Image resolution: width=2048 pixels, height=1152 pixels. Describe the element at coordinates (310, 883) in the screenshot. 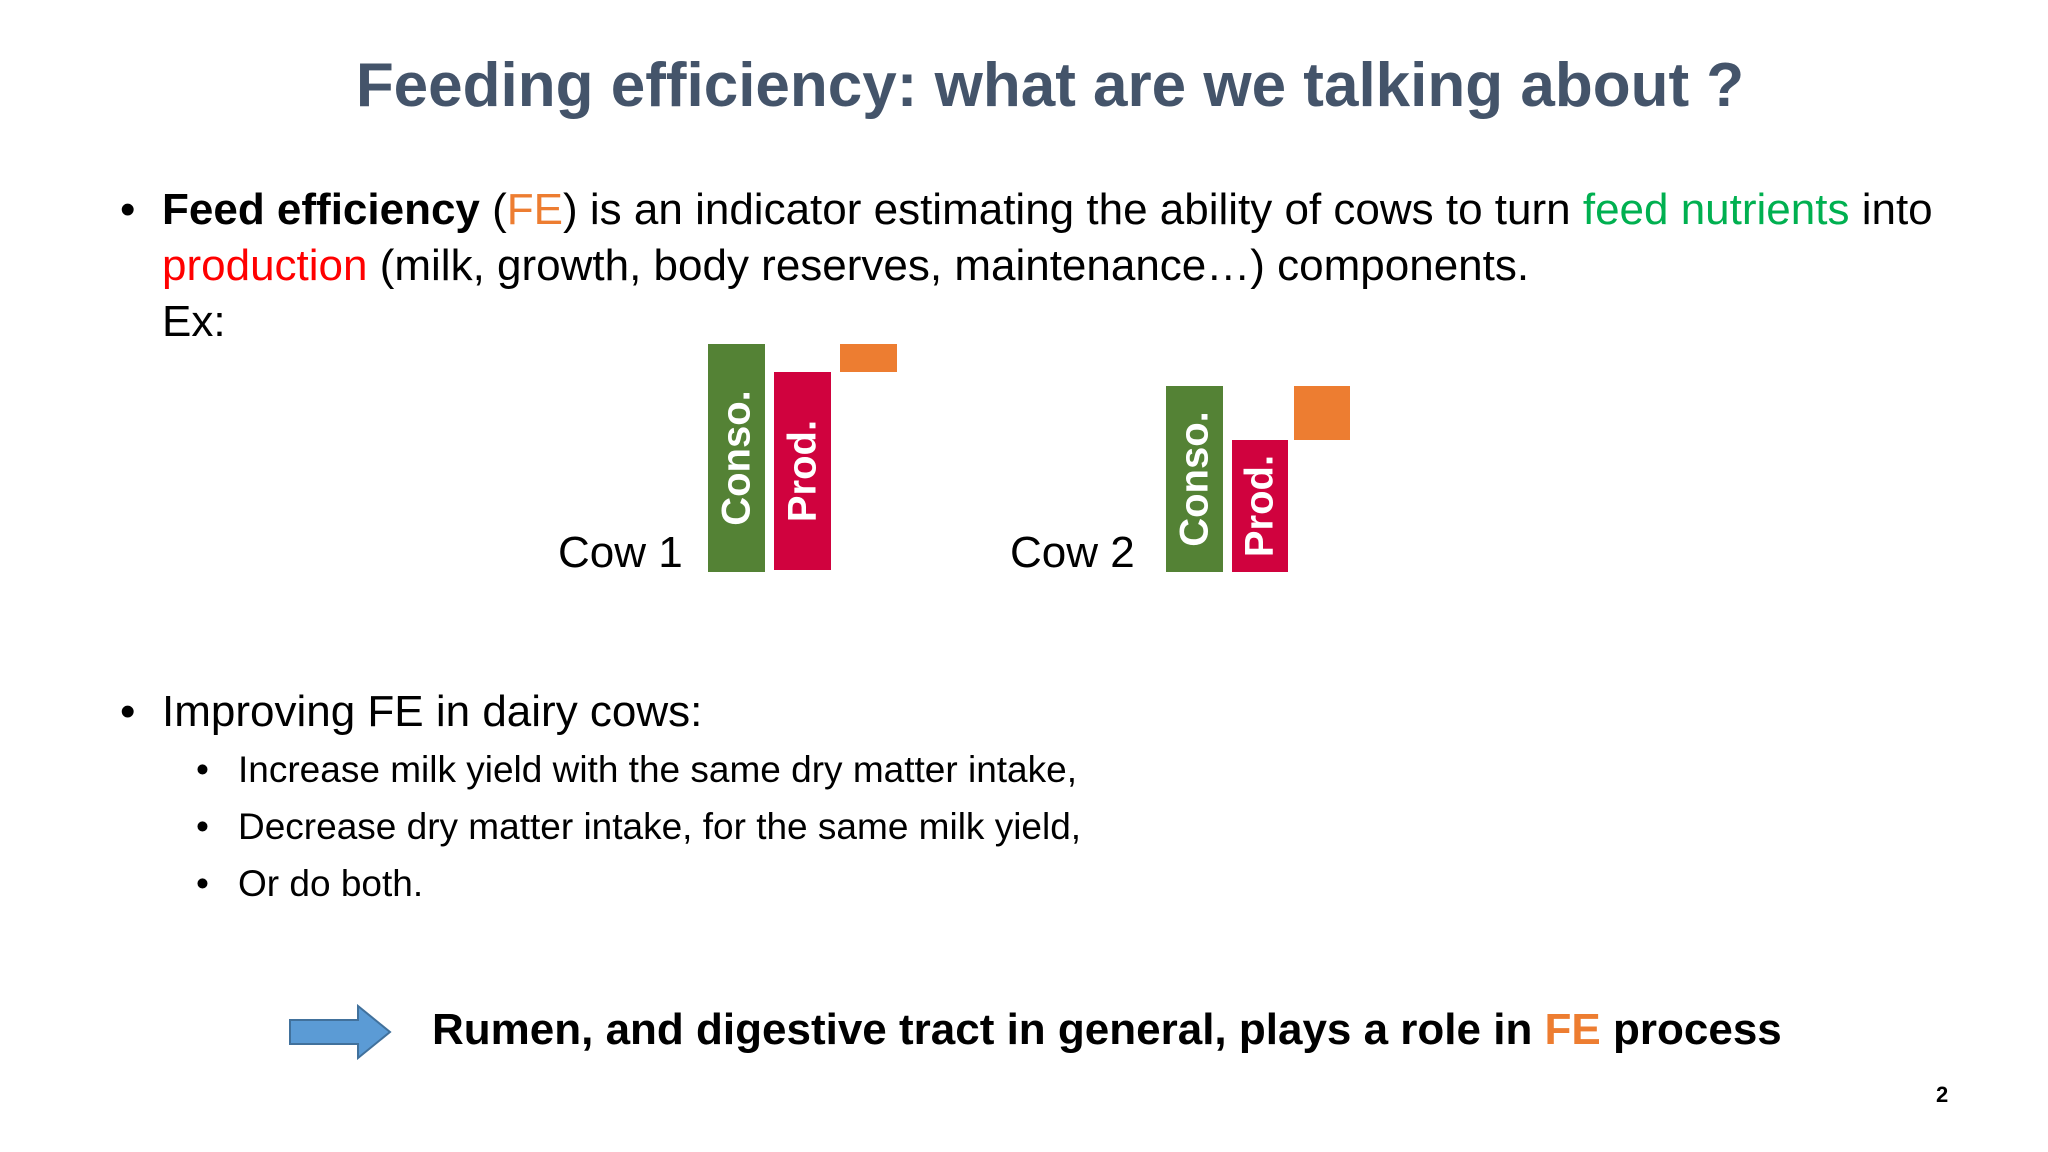

I see `list-item: • Or do both.` at that location.